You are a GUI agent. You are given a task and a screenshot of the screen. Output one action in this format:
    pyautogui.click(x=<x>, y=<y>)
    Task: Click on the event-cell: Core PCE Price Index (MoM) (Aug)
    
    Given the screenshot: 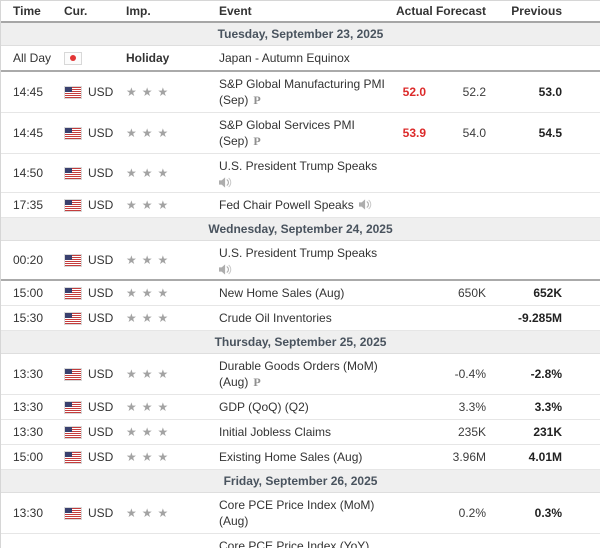 What is the action you would take?
    pyautogui.click(x=307, y=513)
    